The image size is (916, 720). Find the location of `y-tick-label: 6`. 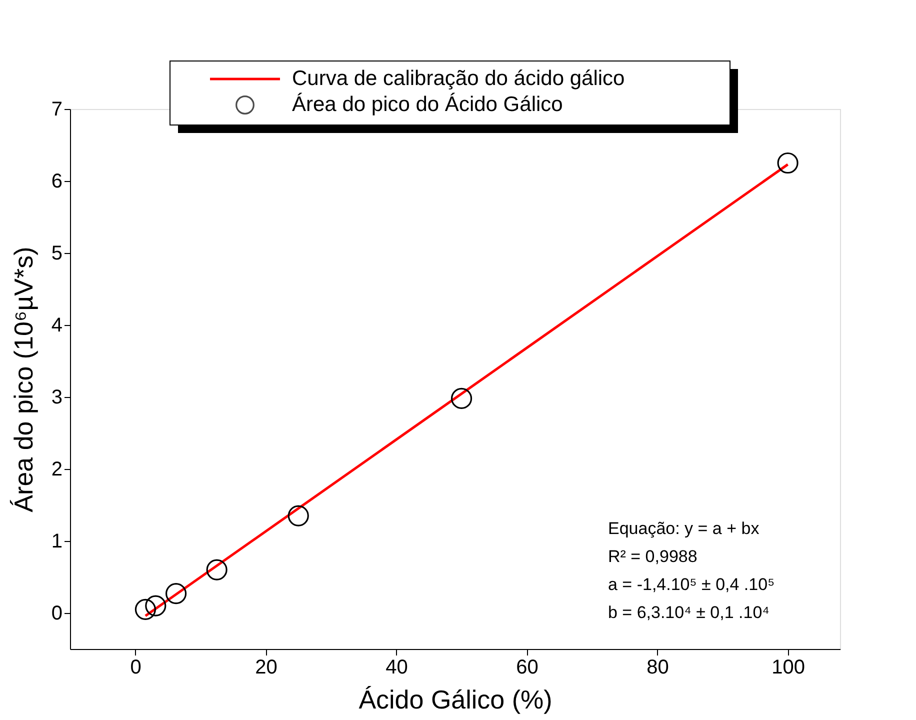

y-tick-label: 6 is located at coordinates (56, 181).